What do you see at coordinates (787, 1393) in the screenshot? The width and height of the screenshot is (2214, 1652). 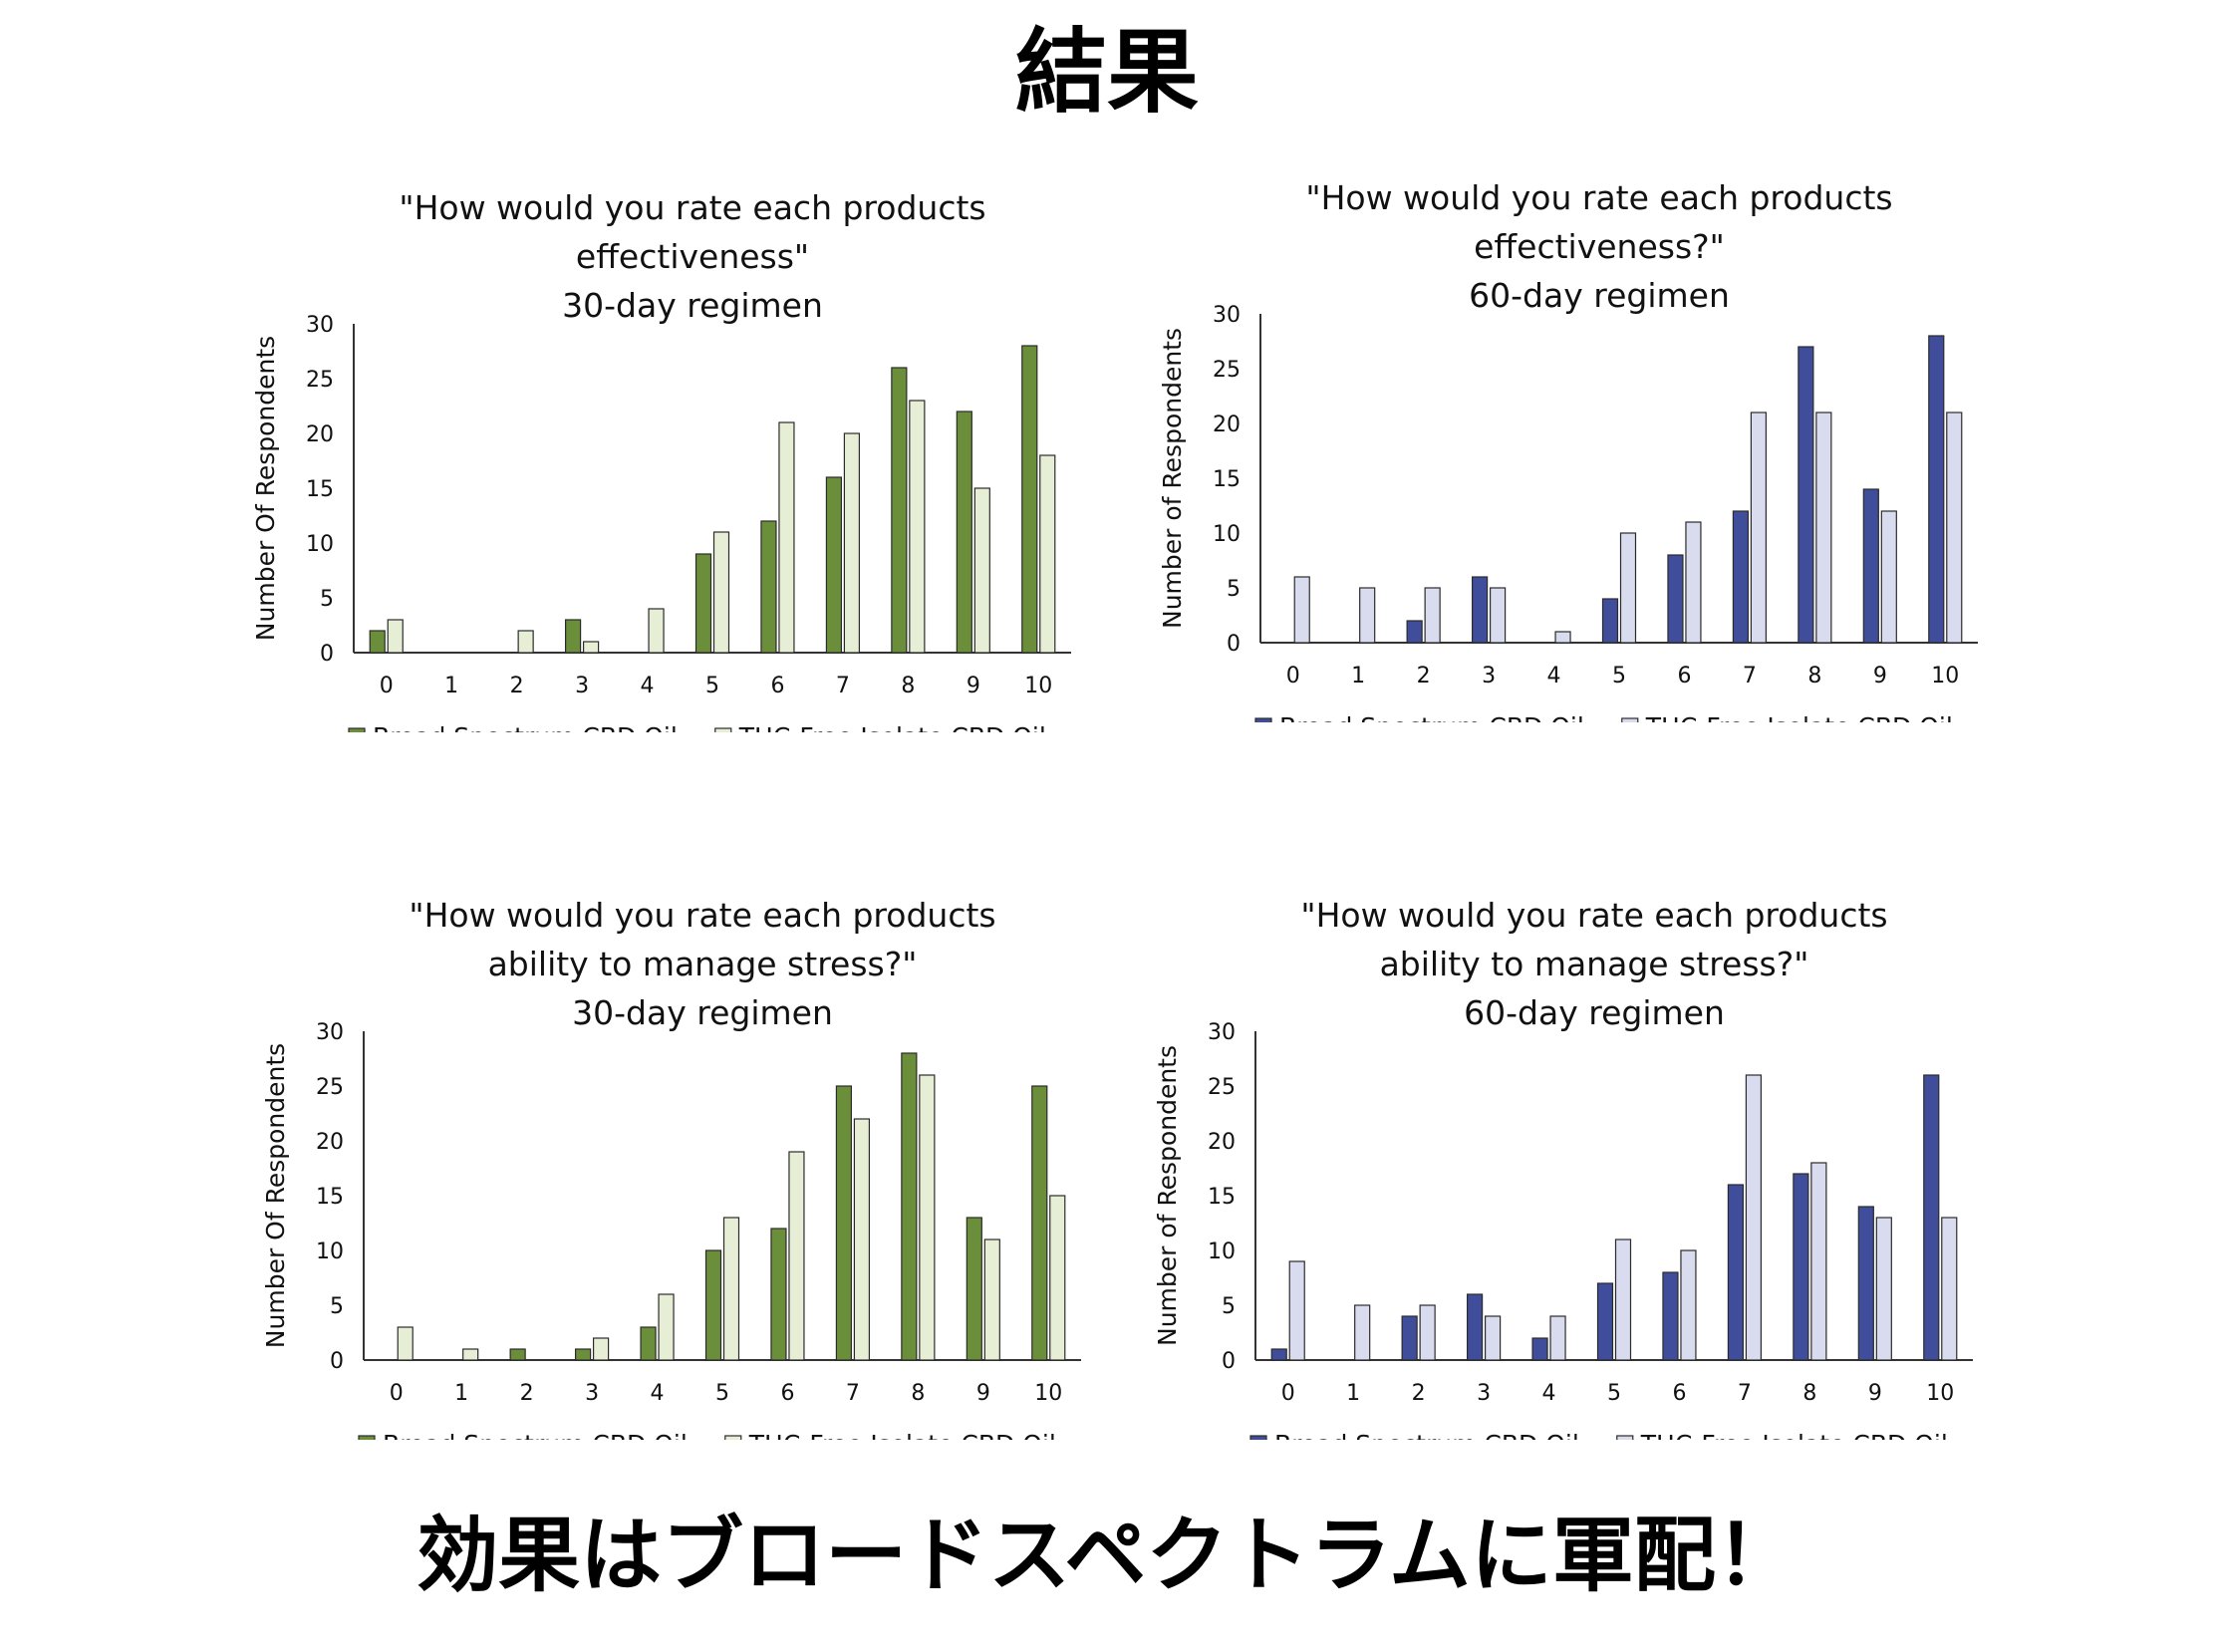 I see `x-tick-label: 6` at bounding box center [787, 1393].